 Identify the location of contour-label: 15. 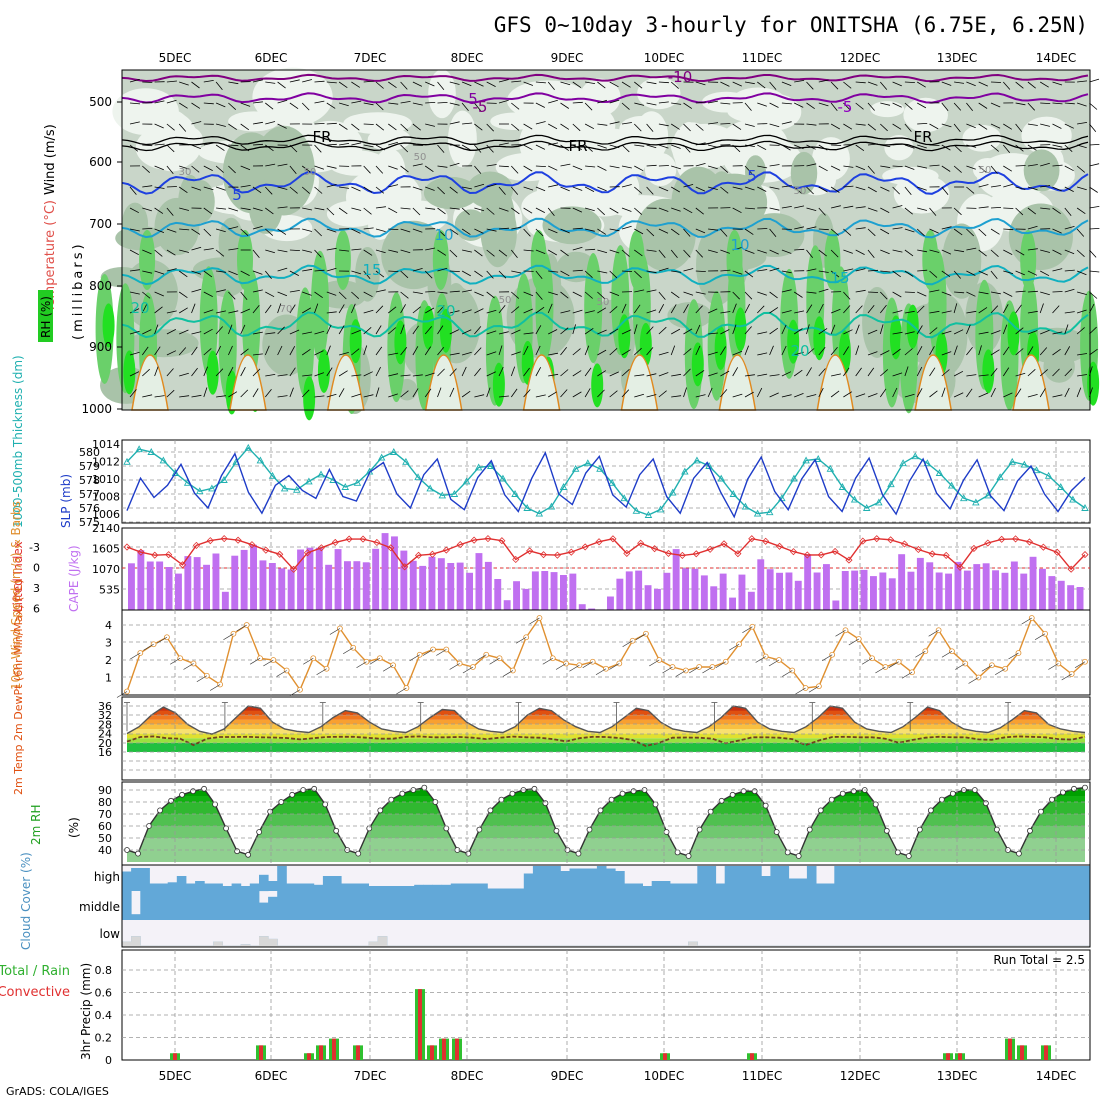
(371, 270).